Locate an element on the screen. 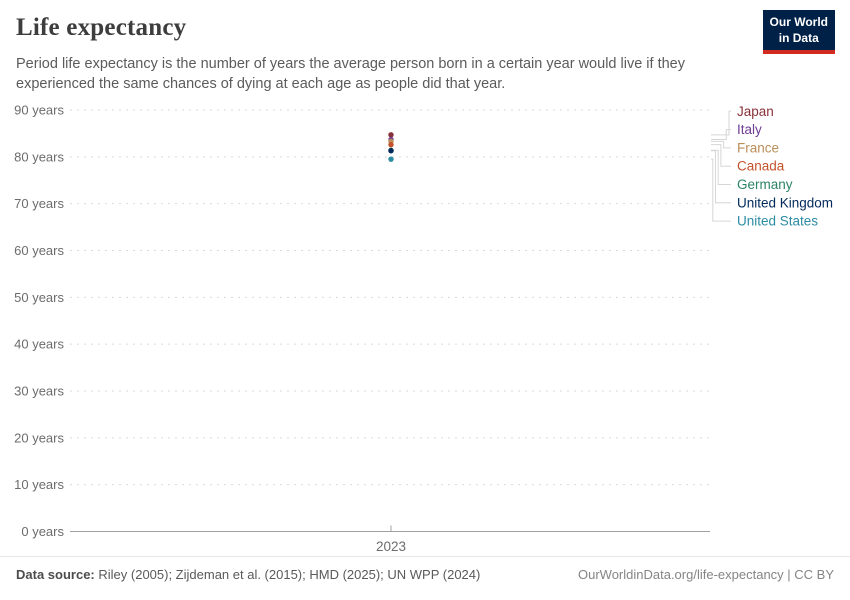  owid-logo-line2: in Data is located at coordinates (798, 37).